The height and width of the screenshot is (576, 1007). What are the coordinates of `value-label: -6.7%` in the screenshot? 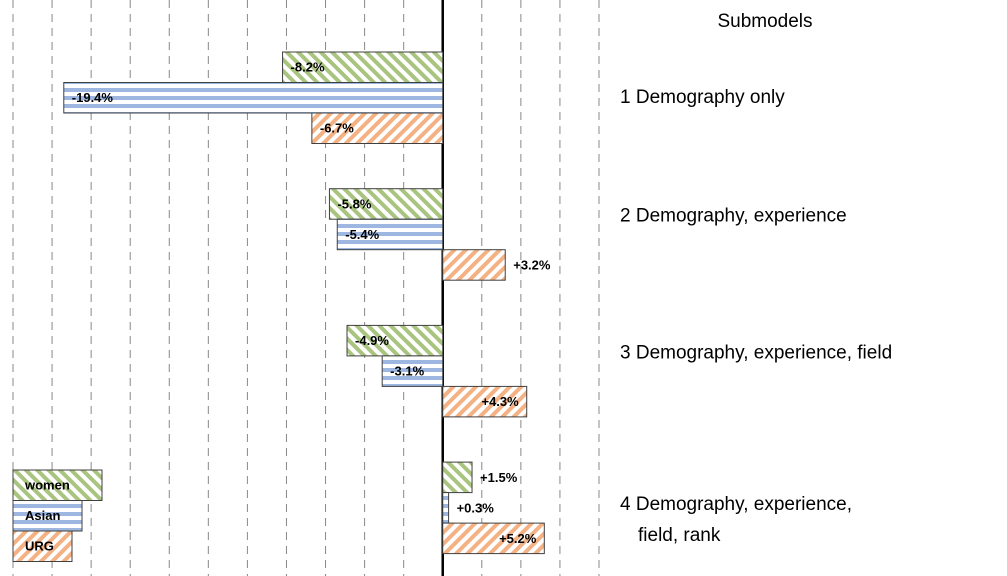 It's located at (337, 128).